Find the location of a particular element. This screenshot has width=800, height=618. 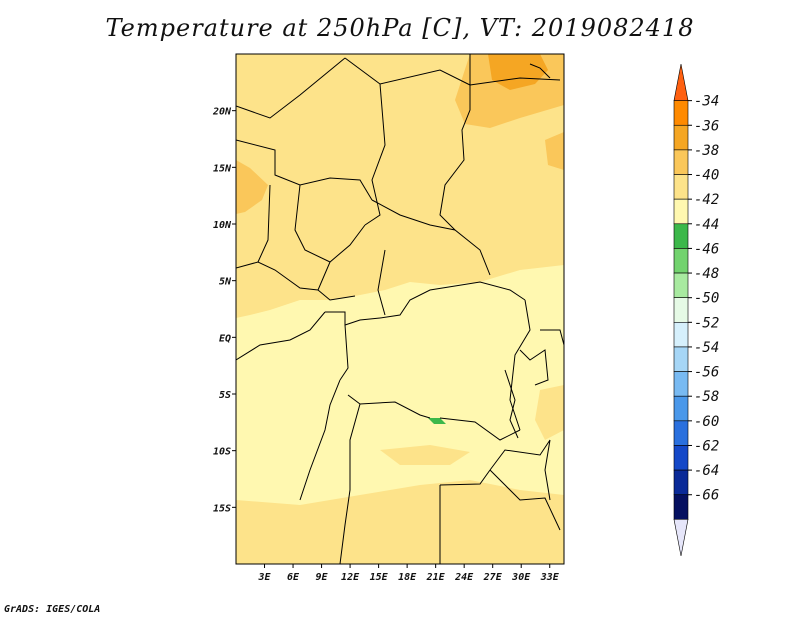

lat-tick-label: 15S is located at coordinates (222, 508).